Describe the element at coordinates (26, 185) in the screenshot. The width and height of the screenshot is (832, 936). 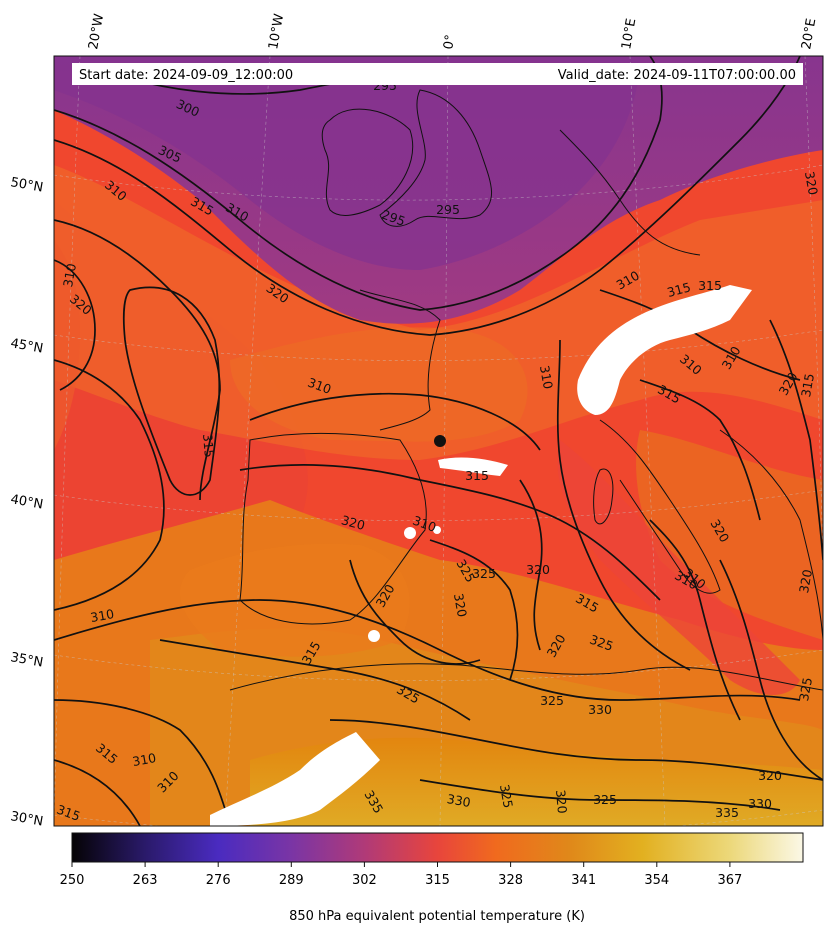
I see `lat-label-50n: 50°N` at that location.